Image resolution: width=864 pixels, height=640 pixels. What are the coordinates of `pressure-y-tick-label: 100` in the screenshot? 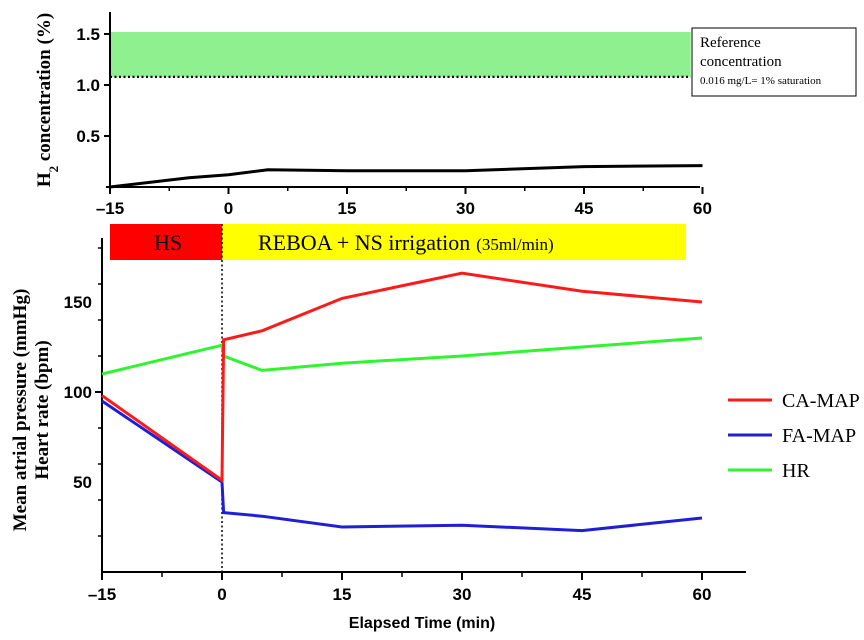 It's located at (78, 392).